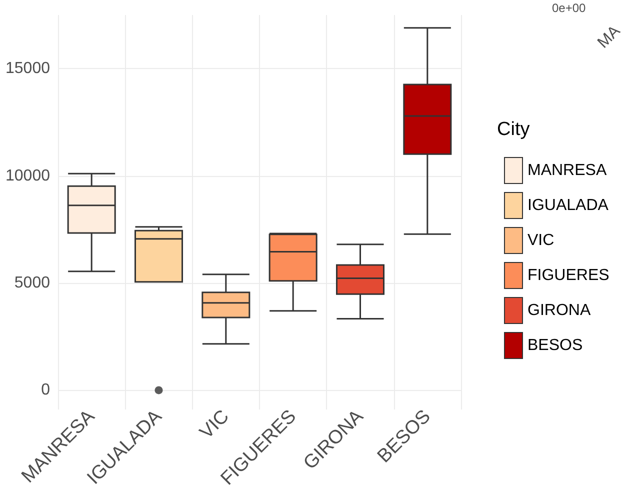 The height and width of the screenshot is (491, 633). I want to click on y-tick-label: 15000, so click(28, 69).